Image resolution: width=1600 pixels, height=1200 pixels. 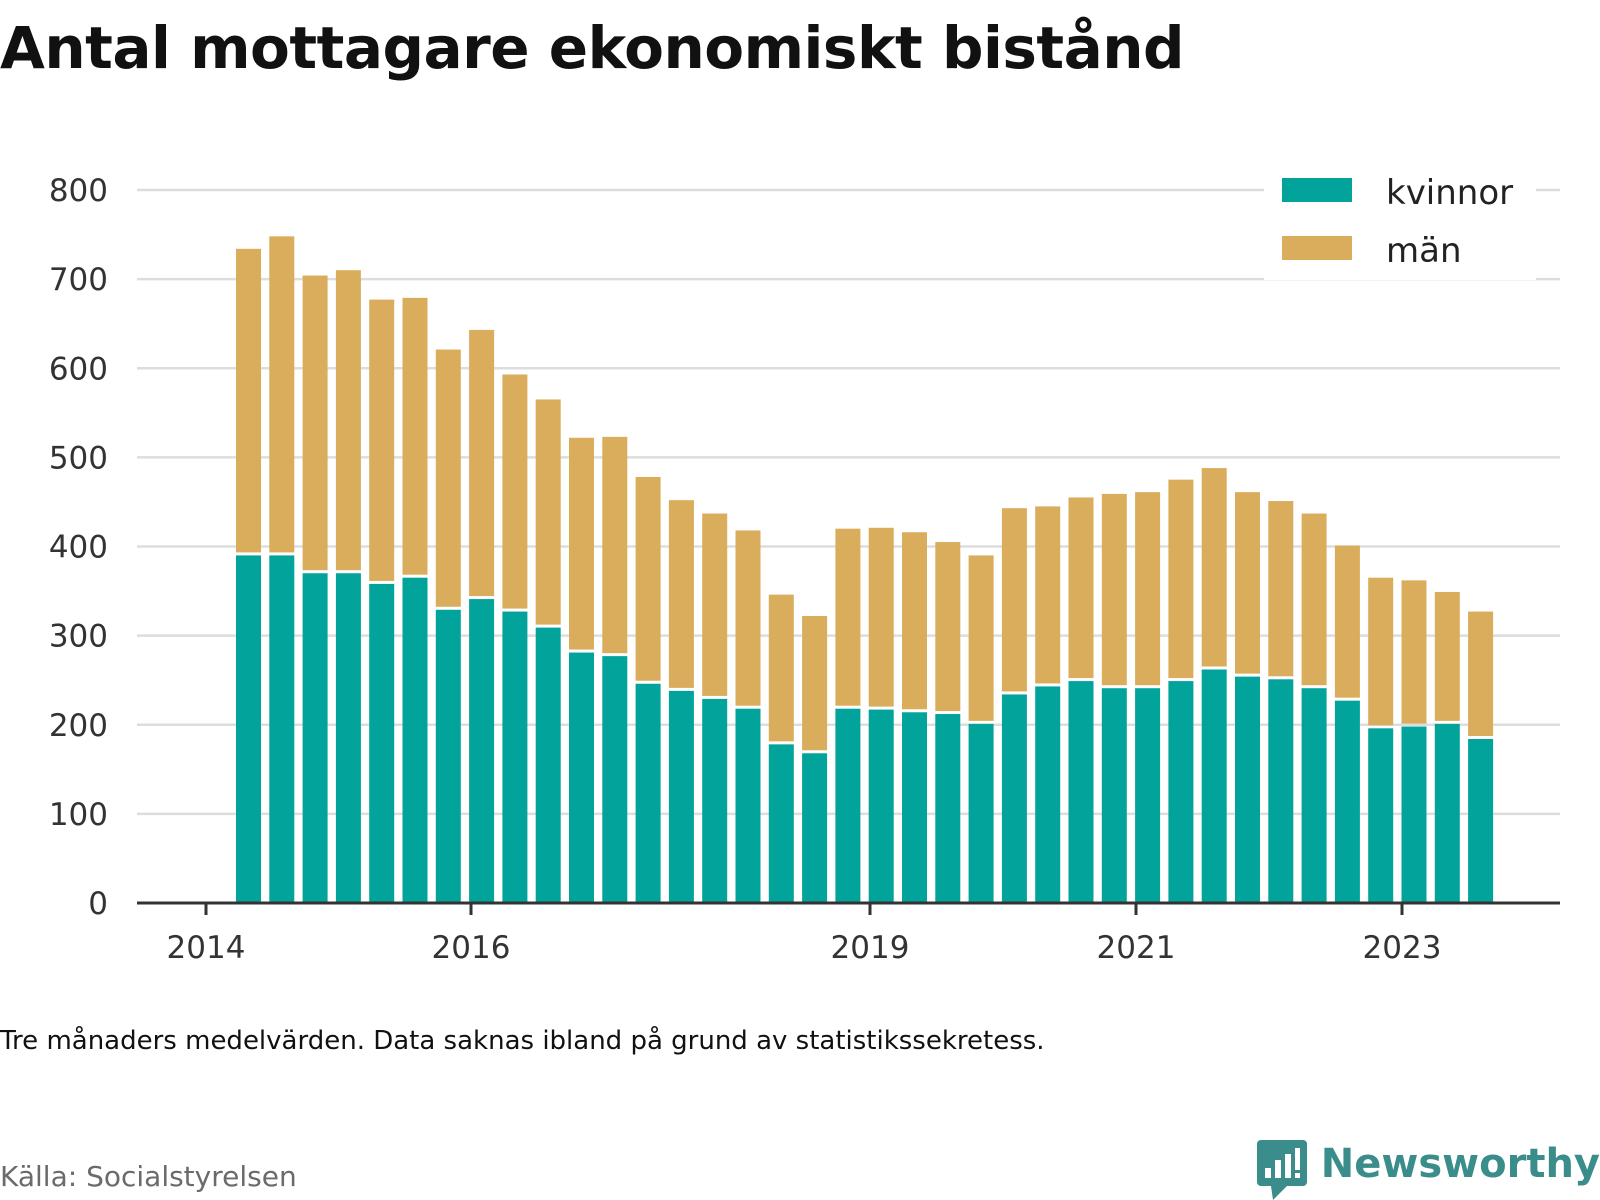 I want to click on x-tick-label: 2014, so click(x=206, y=948).